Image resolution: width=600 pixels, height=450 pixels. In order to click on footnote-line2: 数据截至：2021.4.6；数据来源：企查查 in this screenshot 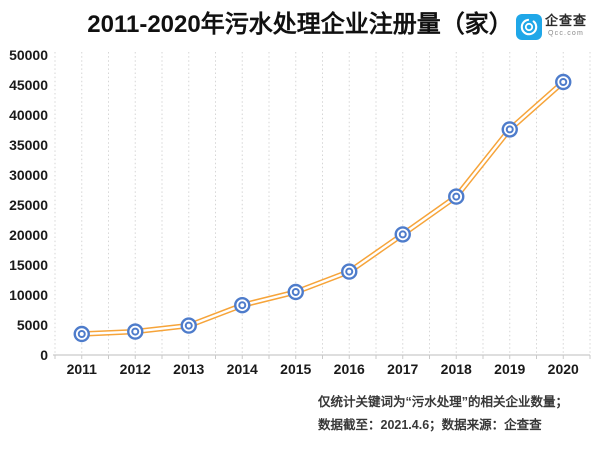, I will do `click(430, 425)`.